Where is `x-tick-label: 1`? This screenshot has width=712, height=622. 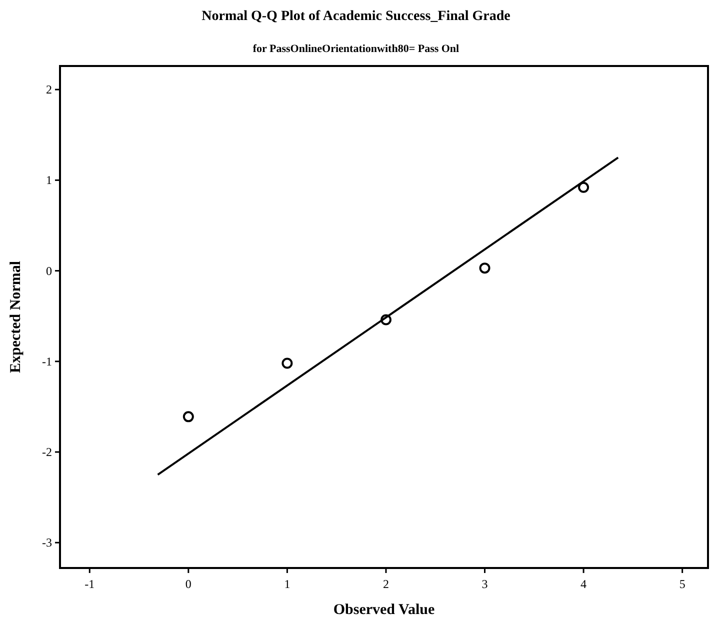 x-tick-label: 1 is located at coordinates (287, 584).